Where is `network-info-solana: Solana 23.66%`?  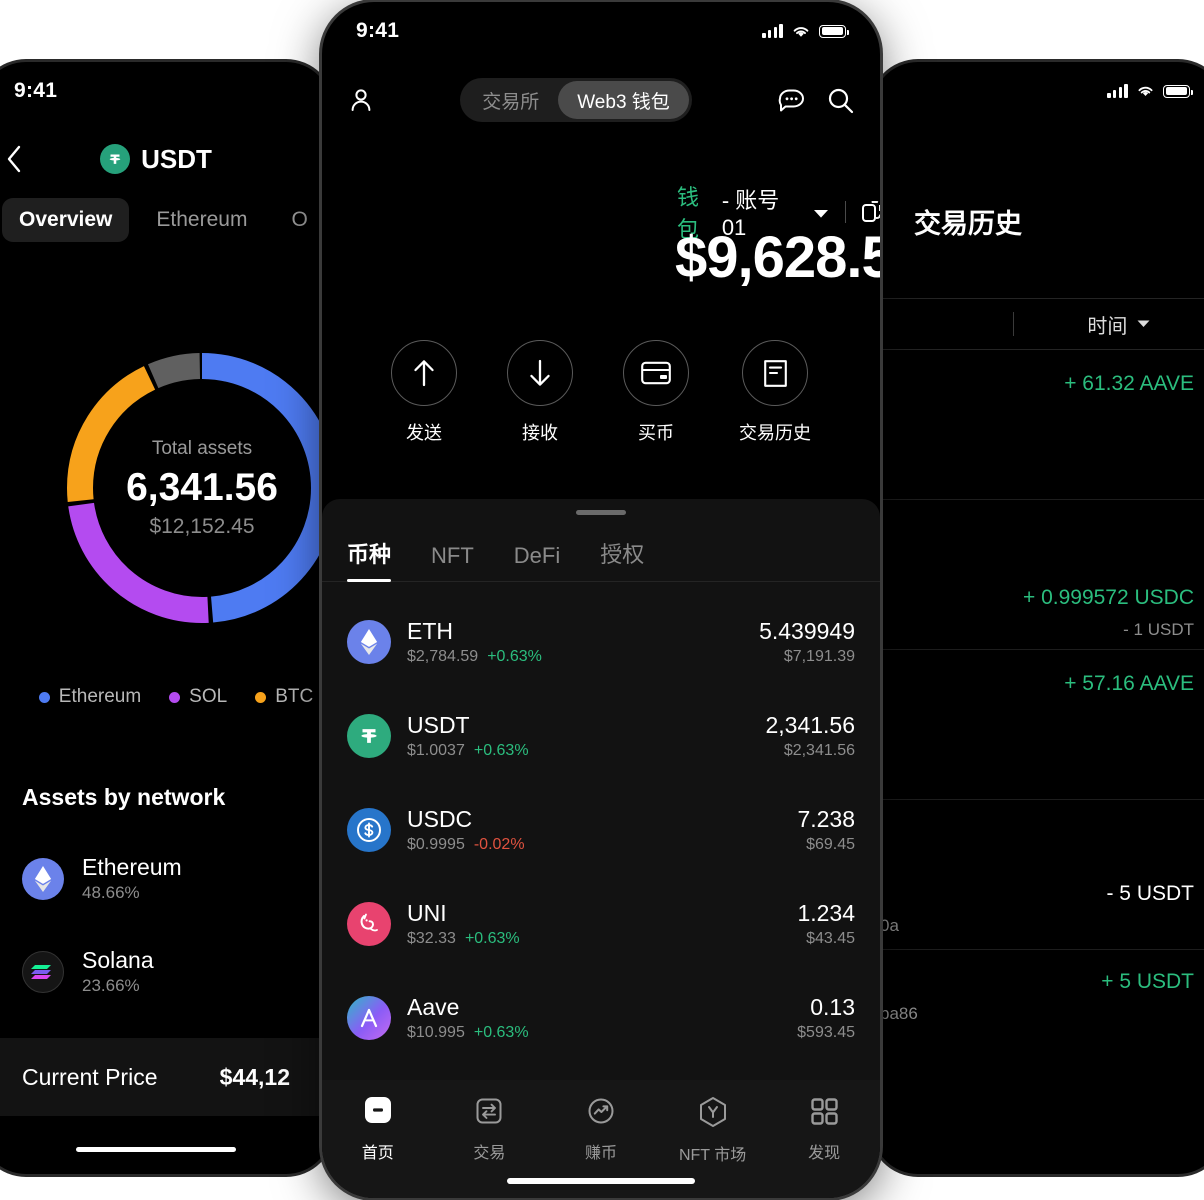
network-info-solana: Solana 23.66% is located at coordinates (118, 971).